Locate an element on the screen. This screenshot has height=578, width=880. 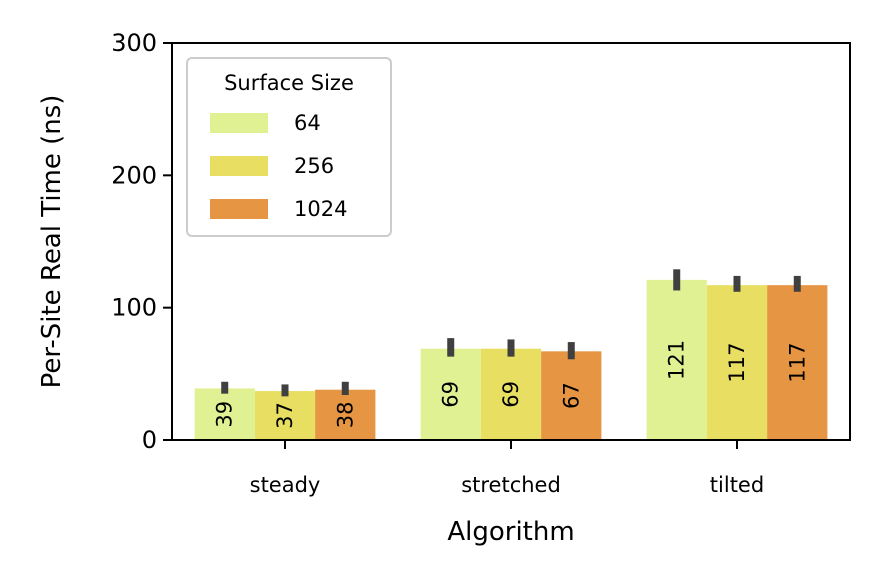
bar-label-stretched-256: 69 is located at coordinates (511, 394).